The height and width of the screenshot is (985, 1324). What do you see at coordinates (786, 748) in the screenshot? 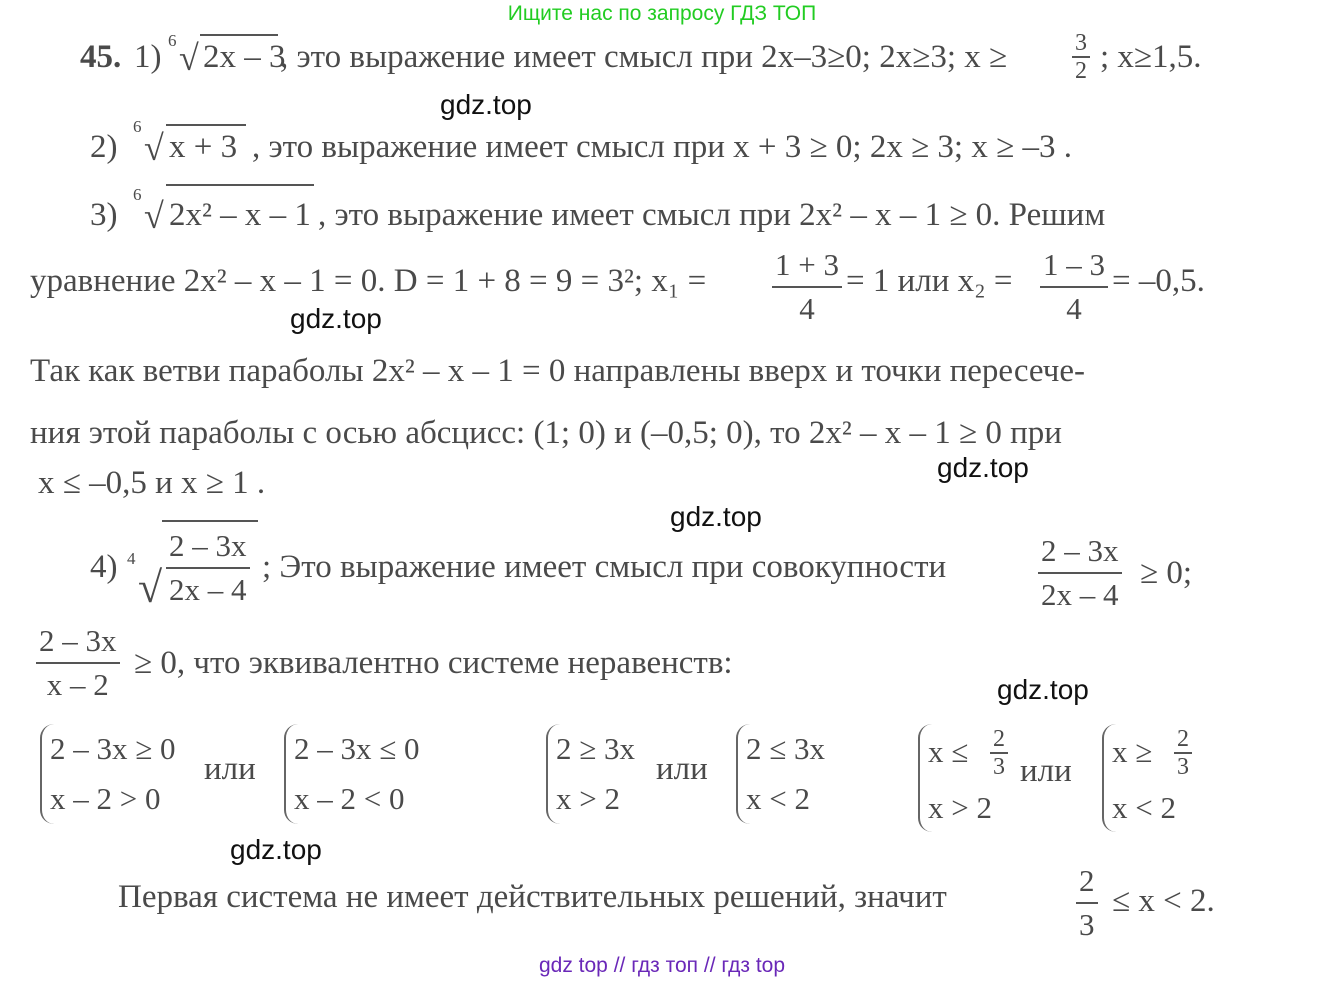
I see `inequality: 2 ≤ 3x` at bounding box center [786, 748].